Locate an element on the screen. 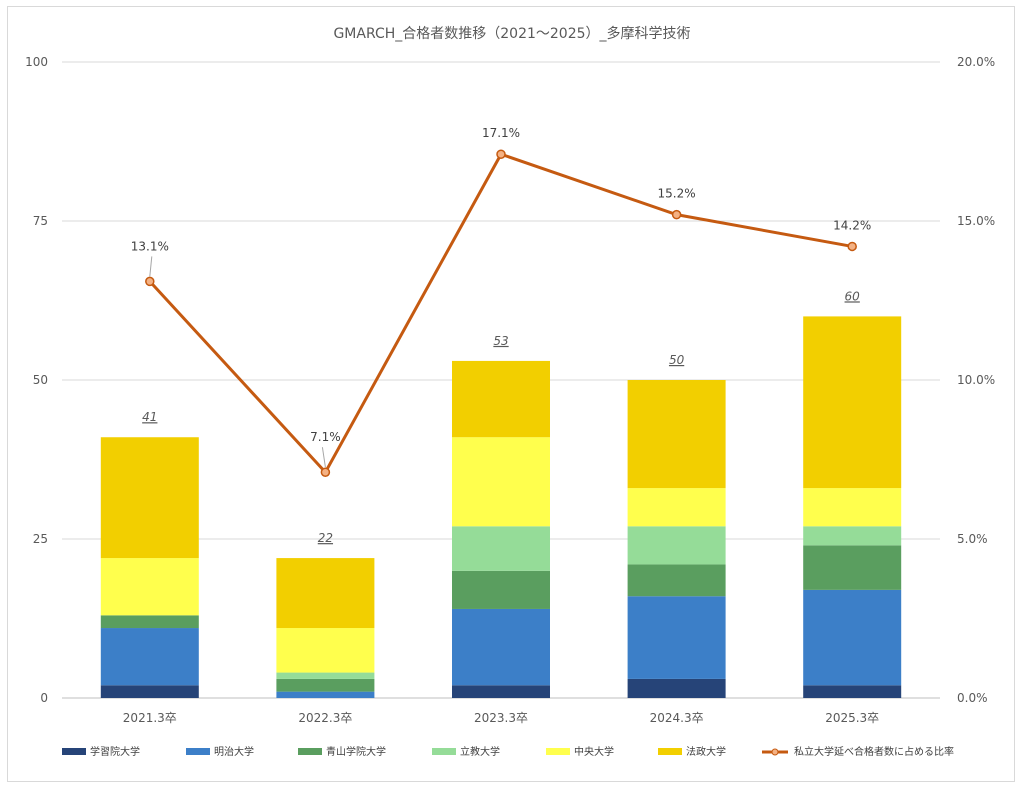 This screenshot has height=790, width=1024. y-tick-label: 50 is located at coordinates (40, 380).